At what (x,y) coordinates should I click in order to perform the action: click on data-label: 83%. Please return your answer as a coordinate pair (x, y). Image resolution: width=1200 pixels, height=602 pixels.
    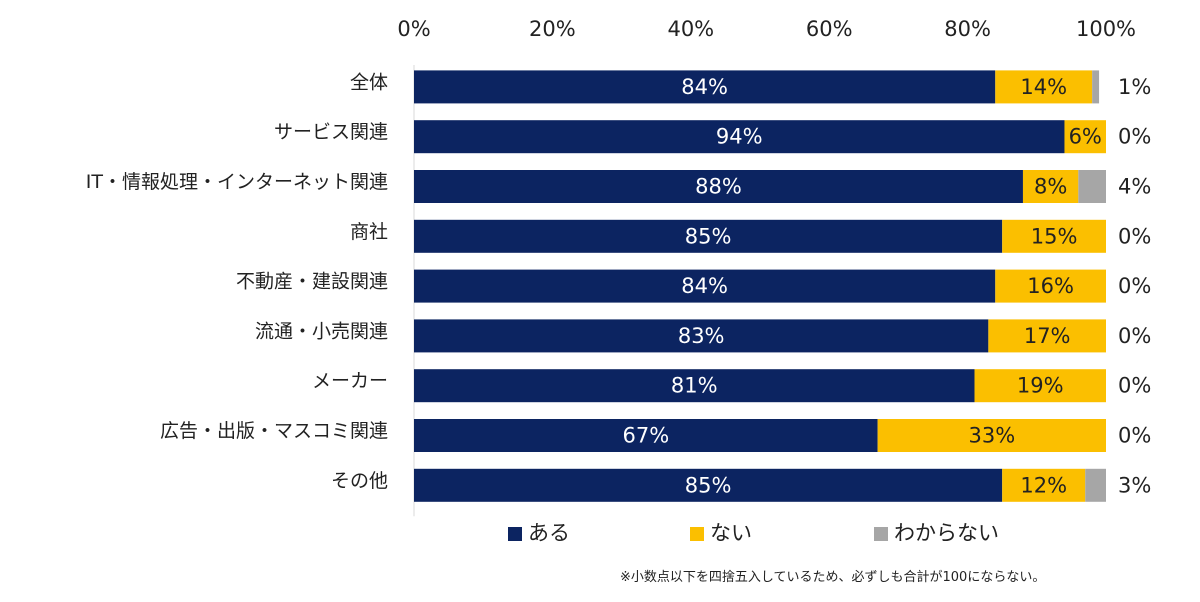
    Looking at the image, I should click on (701, 336).